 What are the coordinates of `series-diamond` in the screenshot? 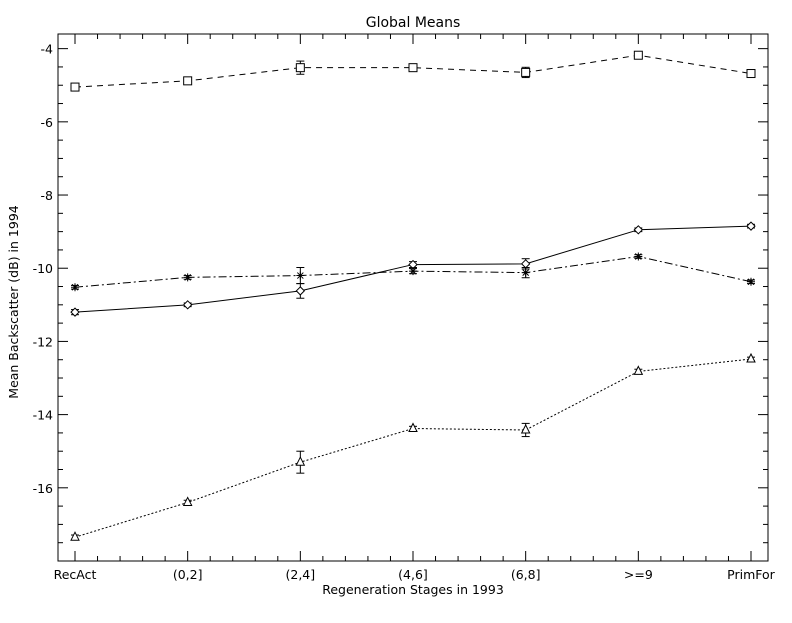 It's located at (413, 269).